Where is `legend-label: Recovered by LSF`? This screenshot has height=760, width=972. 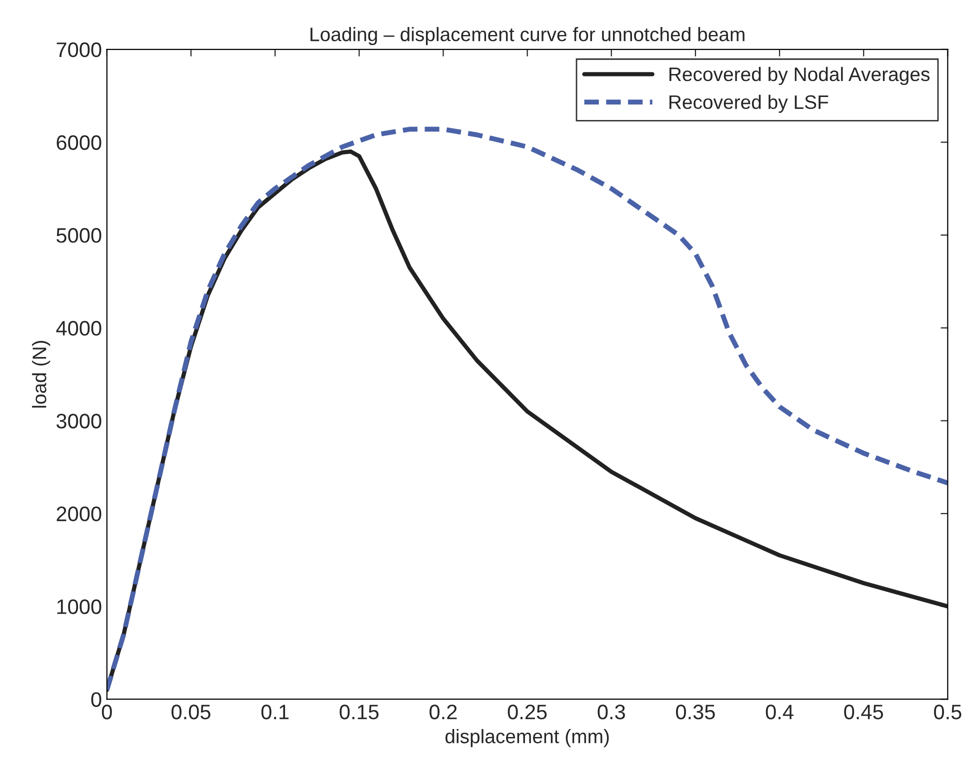 legend-label: Recovered by LSF is located at coordinates (748, 103).